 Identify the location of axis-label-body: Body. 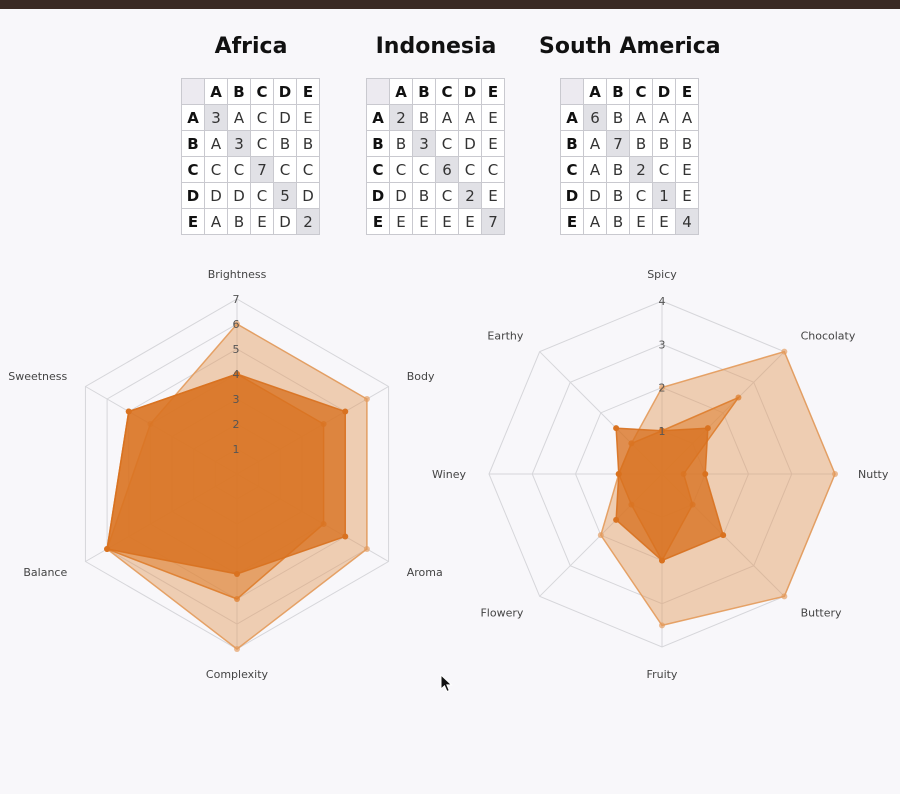
(421, 376).